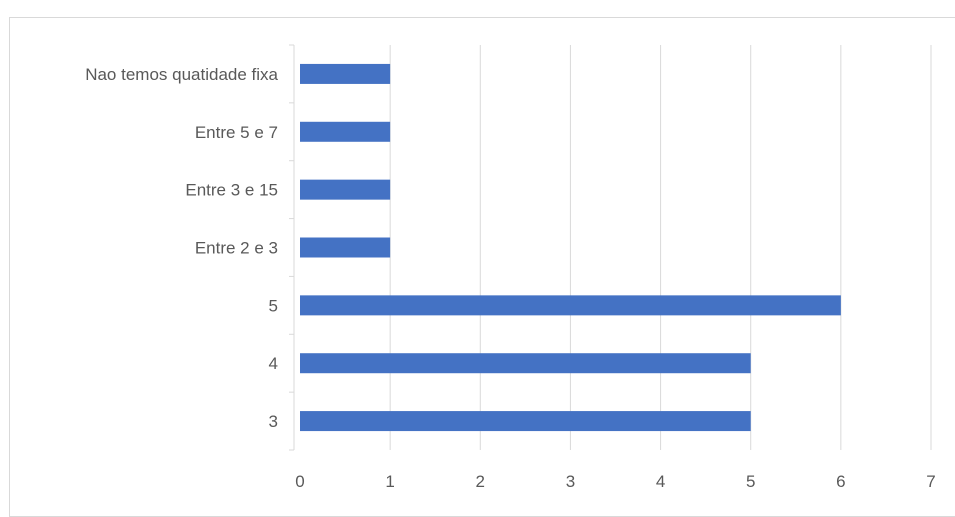 The height and width of the screenshot is (517, 955). What do you see at coordinates (930, 481) in the screenshot?
I see `x-tick-label: 7` at bounding box center [930, 481].